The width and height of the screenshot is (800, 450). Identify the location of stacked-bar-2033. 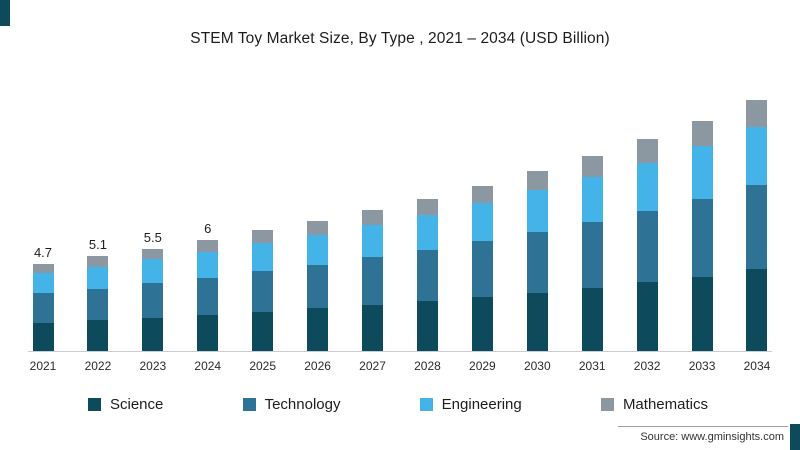
(702, 235).